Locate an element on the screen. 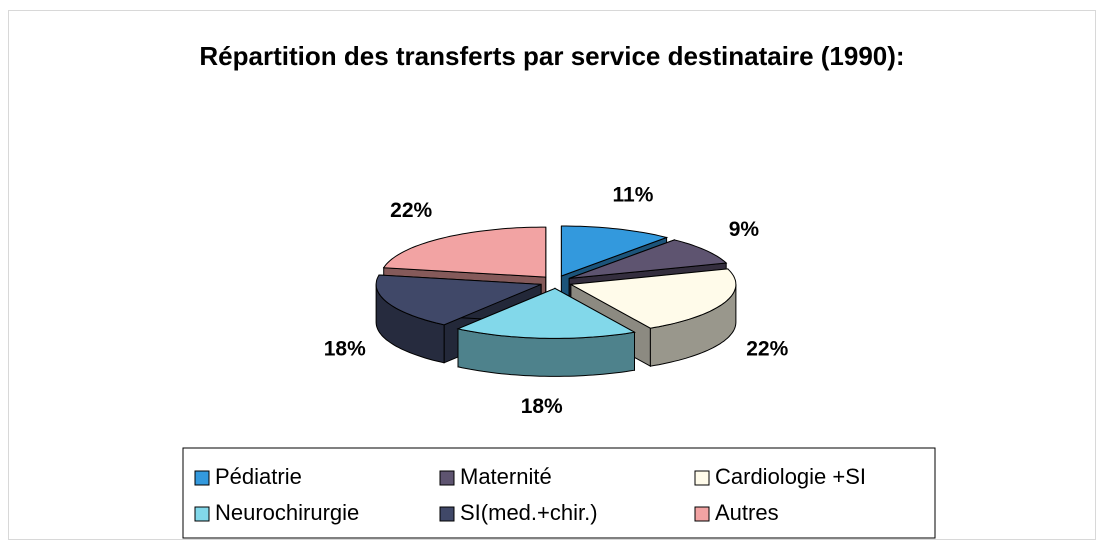  legend-box is located at coordinates (559, 493).